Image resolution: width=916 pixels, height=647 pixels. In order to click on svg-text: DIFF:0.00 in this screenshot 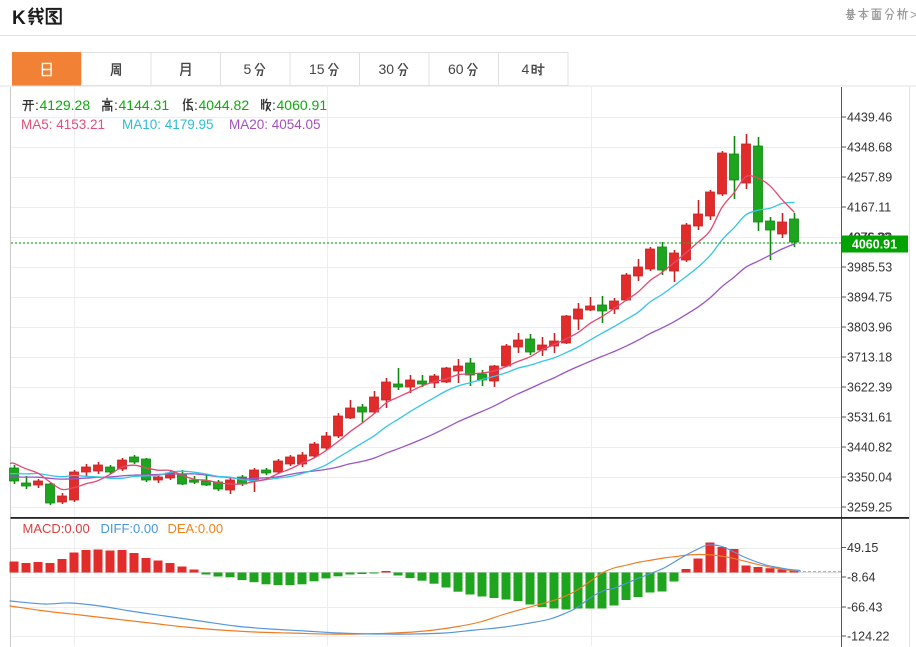, I will do `click(130, 528)`.